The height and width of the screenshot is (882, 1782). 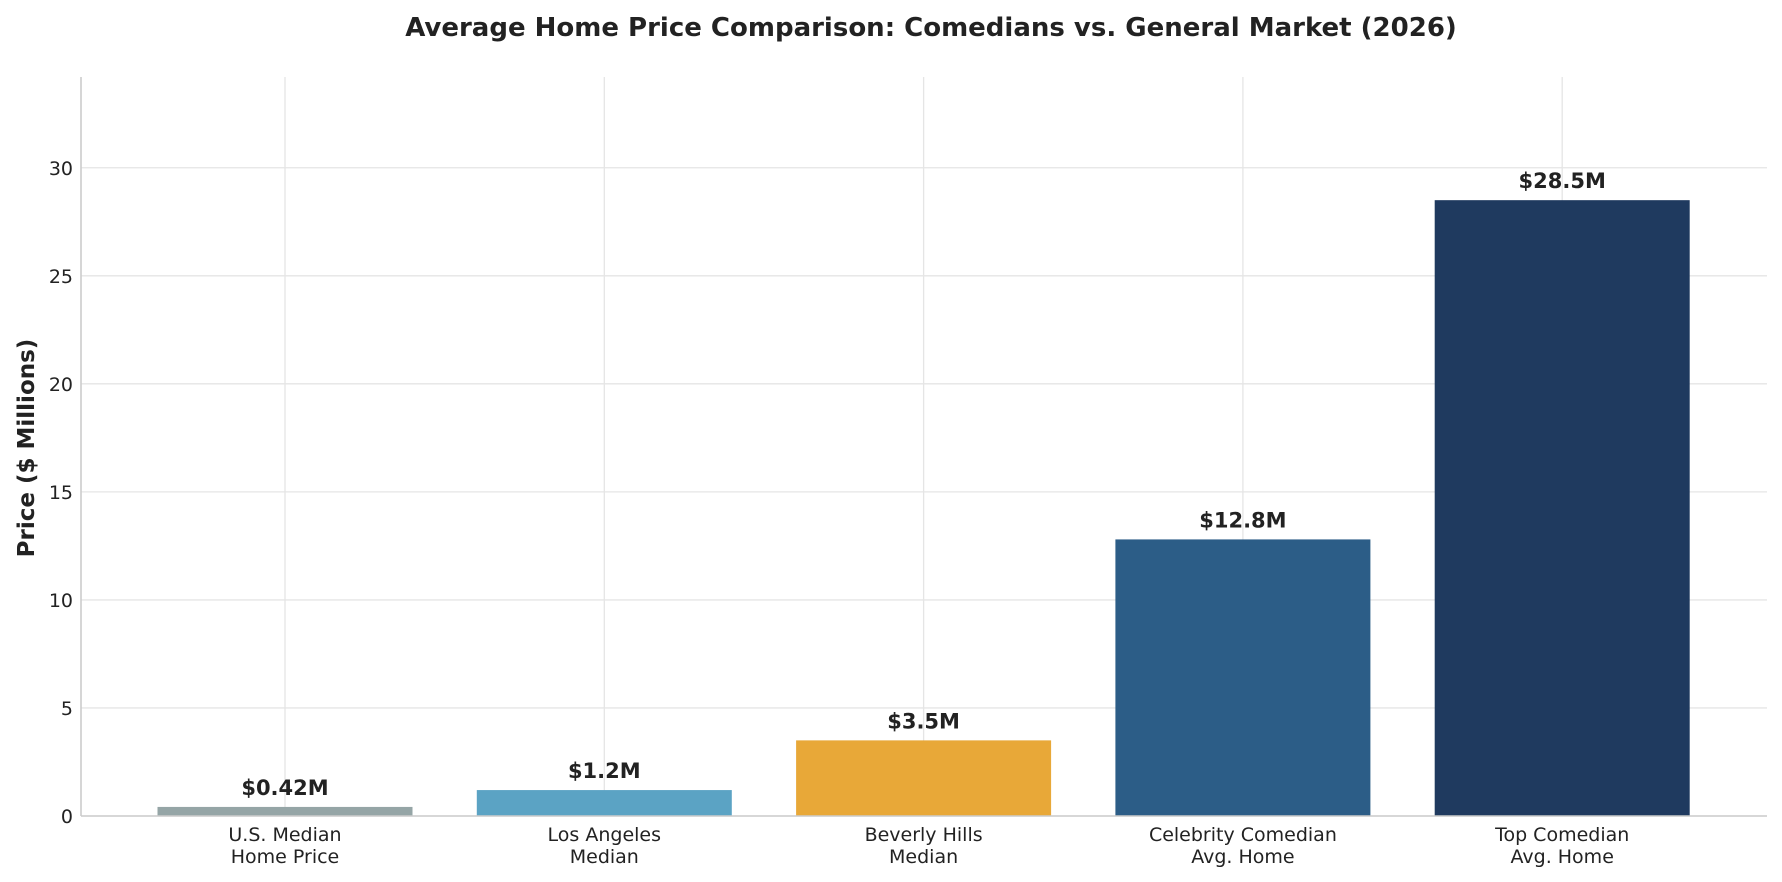 I want to click on data-label: $3.5M, so click(x=923, y=721).